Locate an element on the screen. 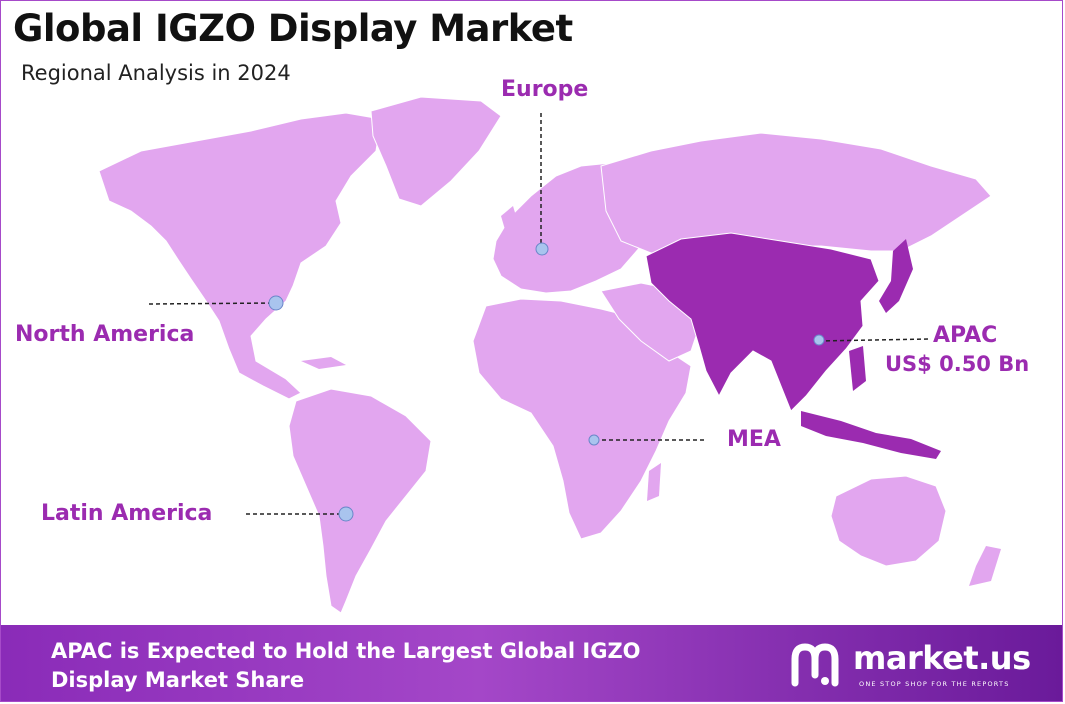 The width and height of the screenshot is (1065, 704). north-america-marker is located at coordinates (276, 303).